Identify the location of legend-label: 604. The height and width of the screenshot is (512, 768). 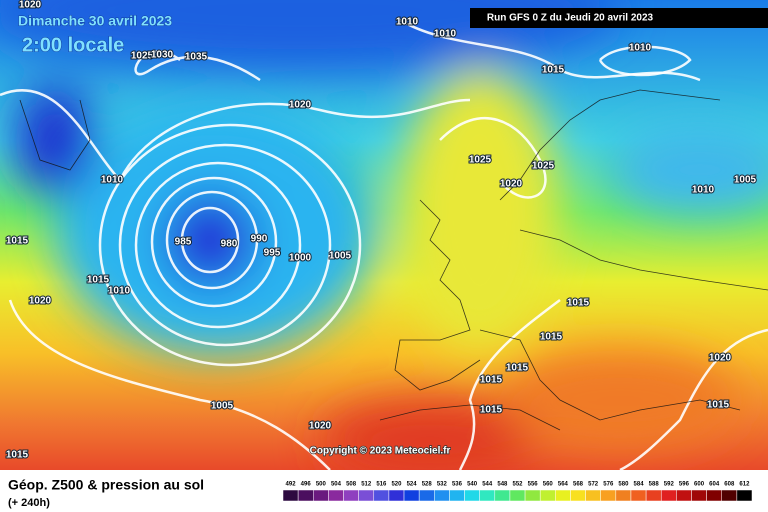
(714, 485).